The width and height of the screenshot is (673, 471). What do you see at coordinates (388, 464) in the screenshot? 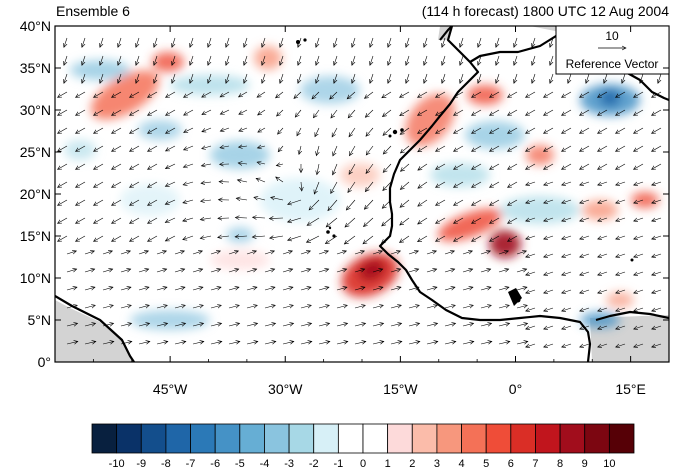
I see `colorbar-label: 1` at bounding box center [388, 464].